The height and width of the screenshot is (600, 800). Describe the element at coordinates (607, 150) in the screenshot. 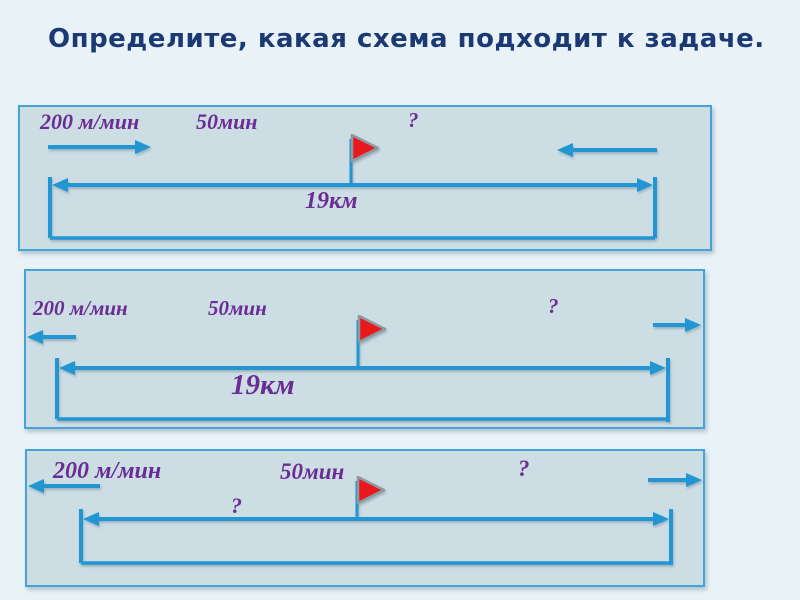

I see `approach-arrow-left-icon` at that location.